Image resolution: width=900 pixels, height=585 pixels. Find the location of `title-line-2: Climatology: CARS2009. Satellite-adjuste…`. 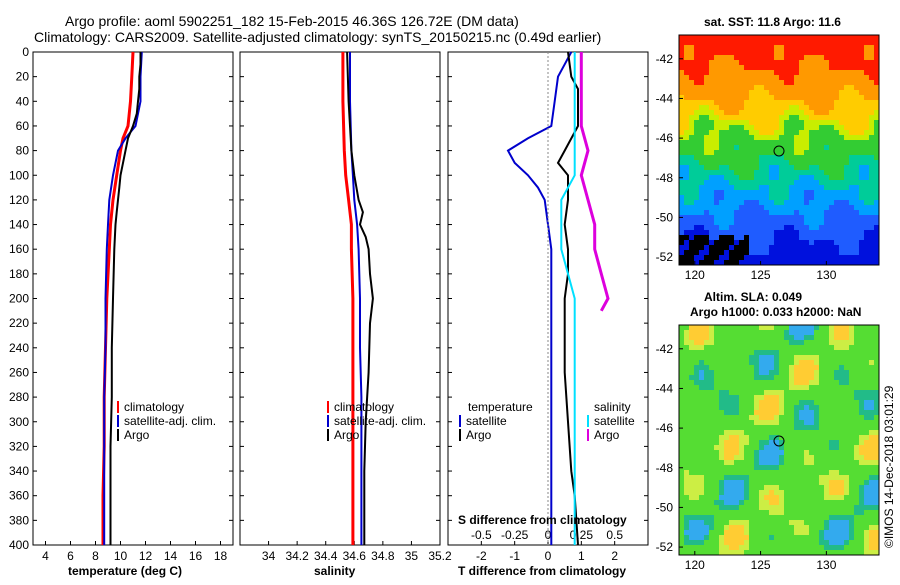

title-line-2: Climatology: CARS2009. Satellite-adjuste… is located at coordinates (317, 37).